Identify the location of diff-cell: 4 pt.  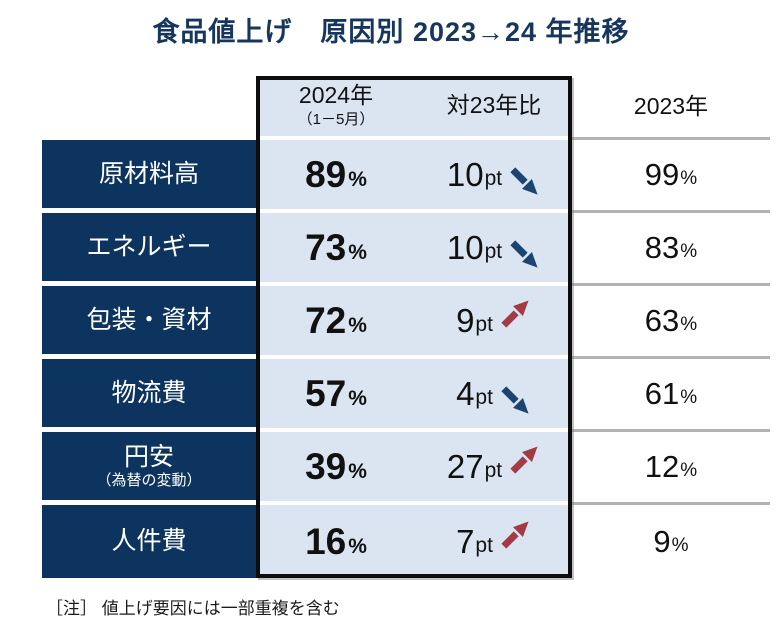
(494, 395).